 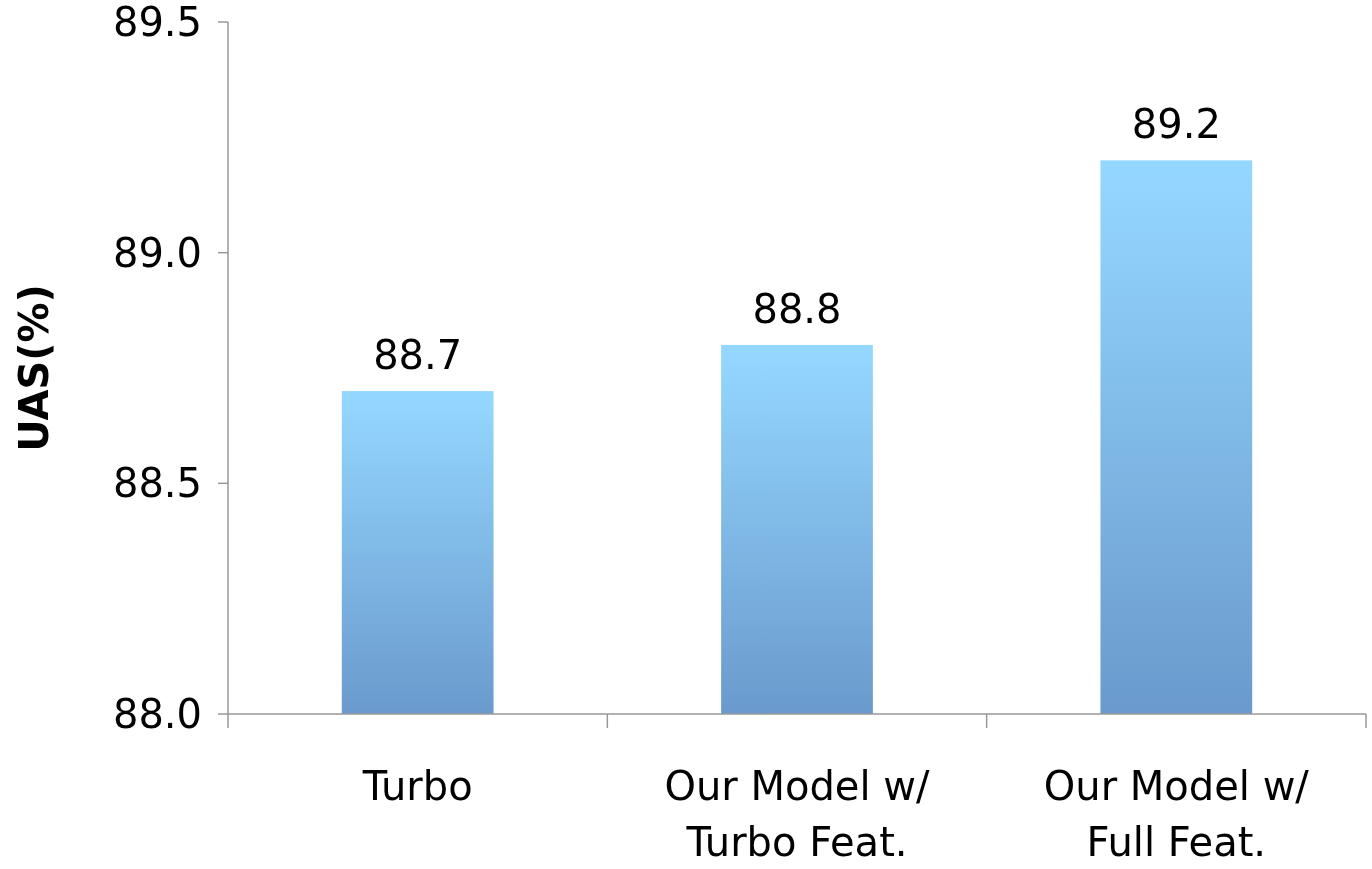 What do you see at coordinates (1176, 814) in the screenshot?
I see `x-tick-label: Our Model w/ Full Feat.` at bounding box center [1176, 814].